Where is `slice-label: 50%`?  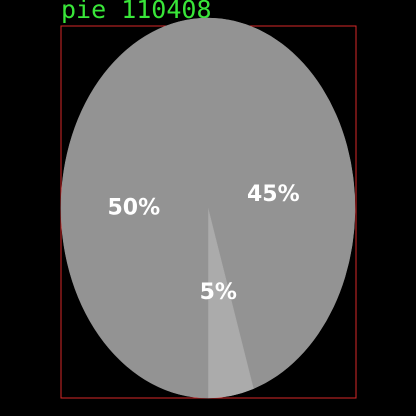
slice-label: 50% is located at coordinates (133, 208).